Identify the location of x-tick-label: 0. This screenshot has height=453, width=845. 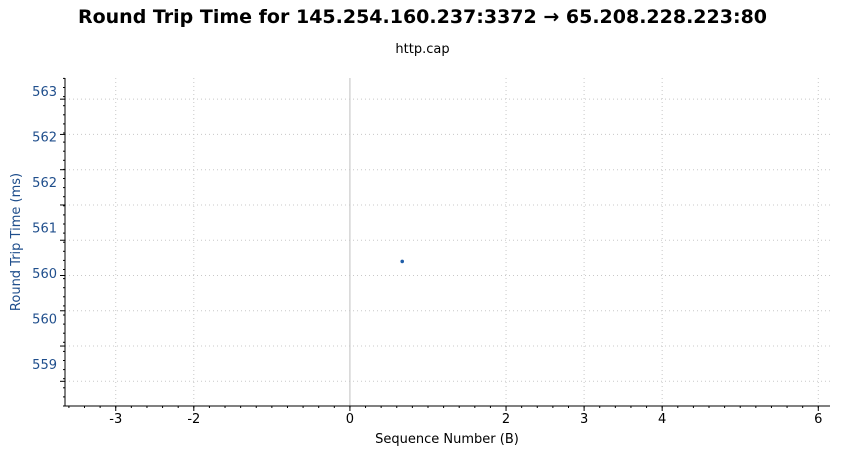
(350, 419).